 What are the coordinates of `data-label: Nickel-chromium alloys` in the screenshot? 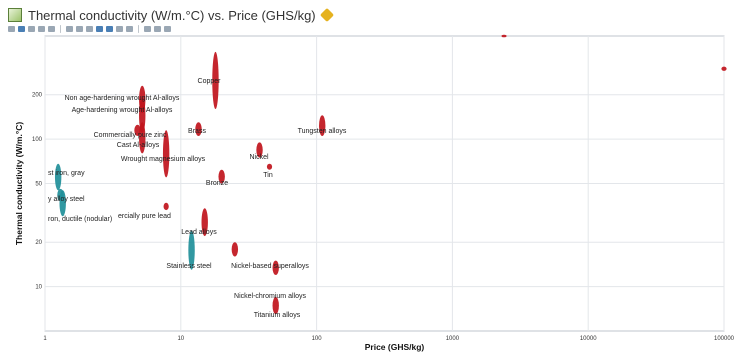 It's located at (270, 296).